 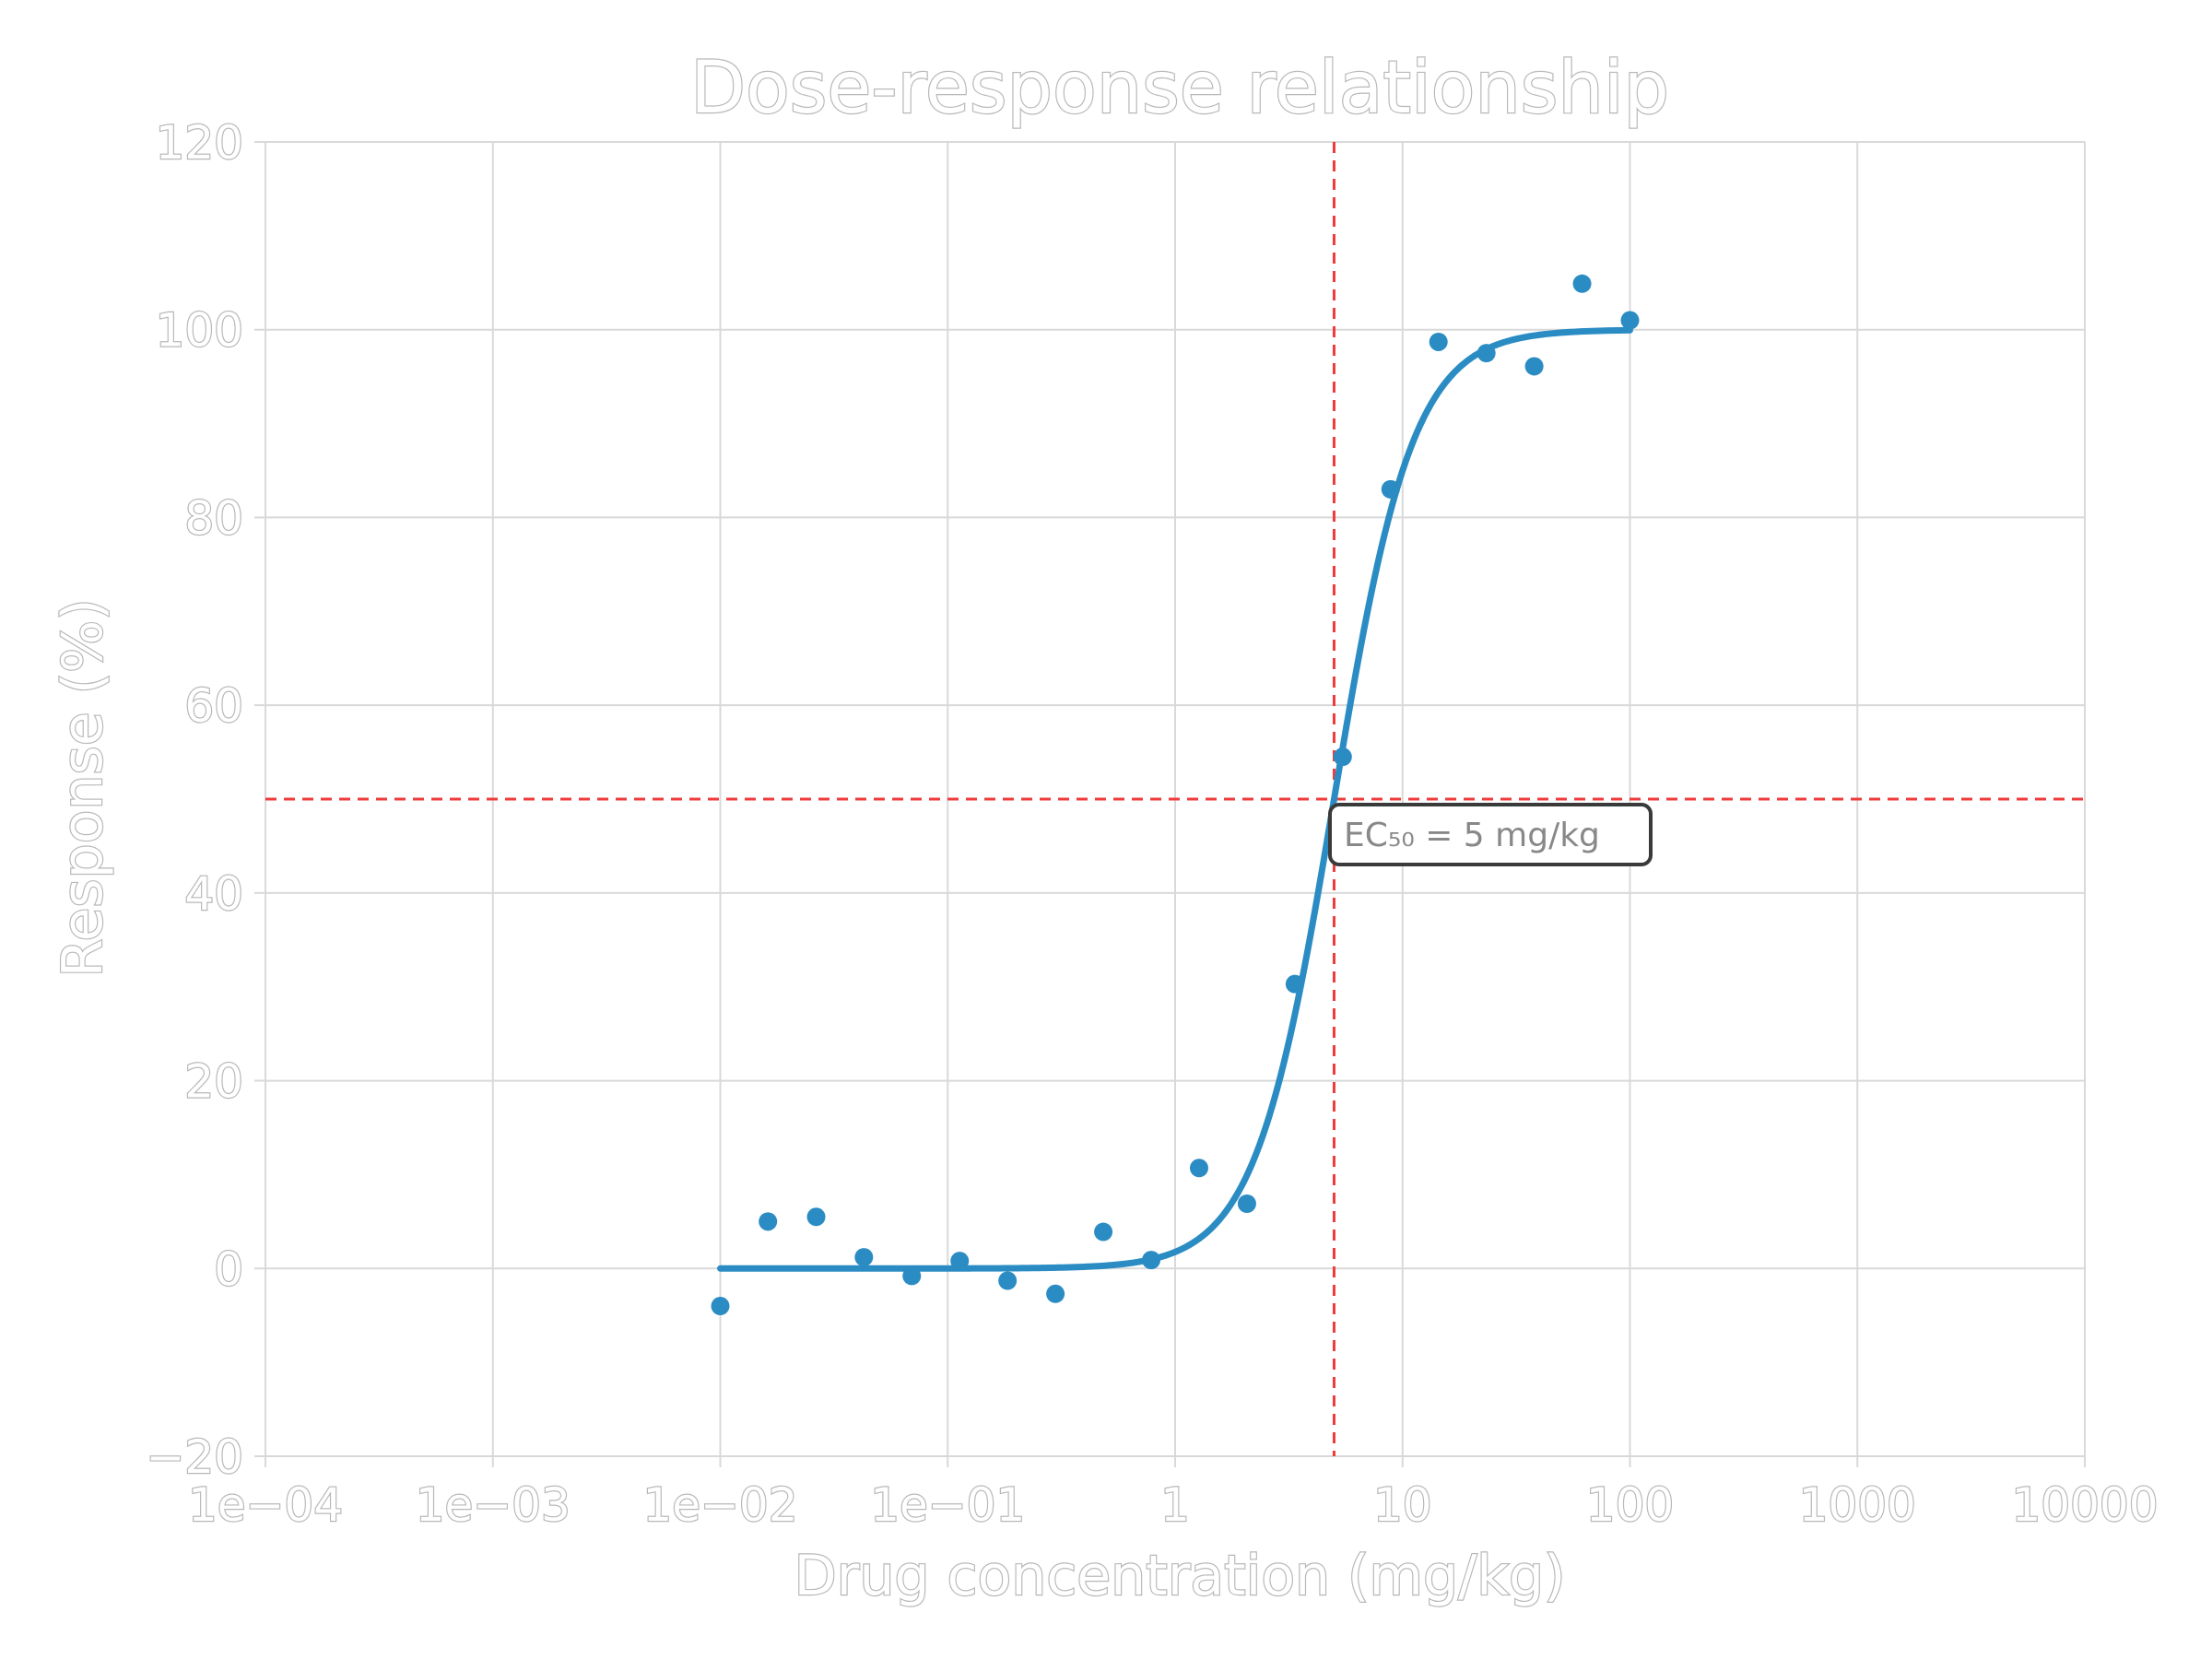 I want to click on y-tick-label: 60, so click(x=213, y=706).